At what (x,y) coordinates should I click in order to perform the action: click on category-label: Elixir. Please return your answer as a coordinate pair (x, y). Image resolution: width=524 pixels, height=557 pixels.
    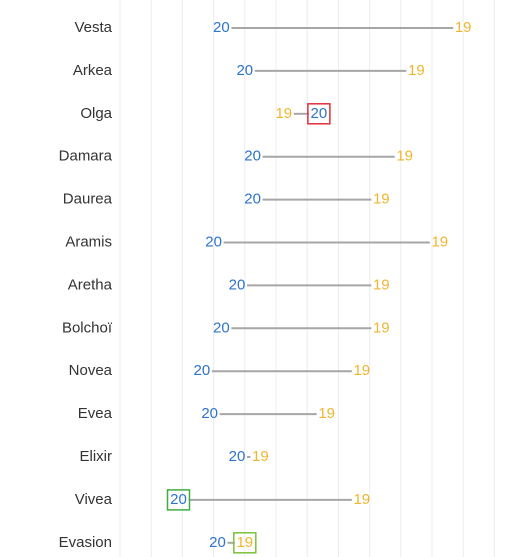
    Looking at the image, I should click on (96, 456).